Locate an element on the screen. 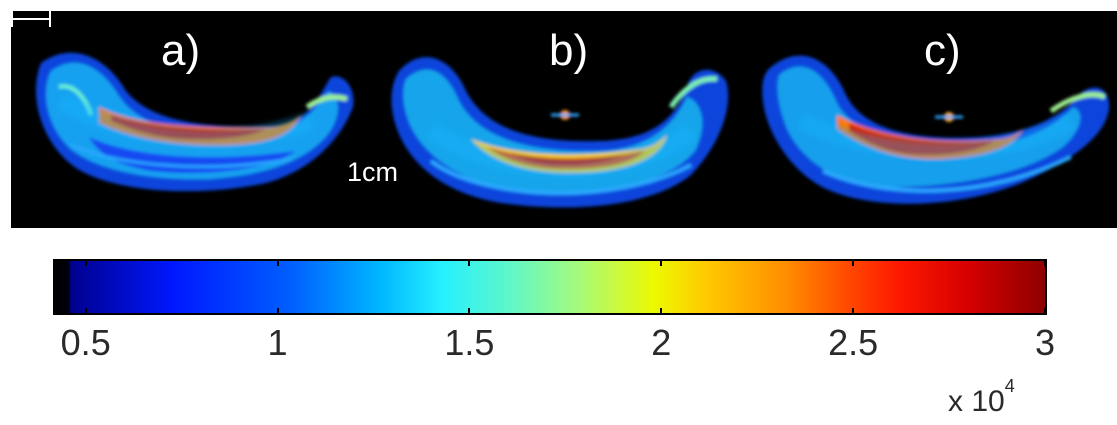 The image size is (1117, 425). colorbar-tick-label: 0.5 is located at coordinates (85, 342).